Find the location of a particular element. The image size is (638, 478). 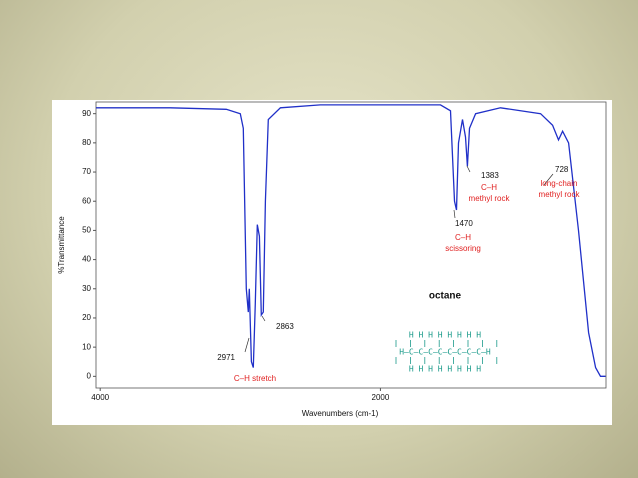

peak-note: scissoring is located at coordinates (463, 248).